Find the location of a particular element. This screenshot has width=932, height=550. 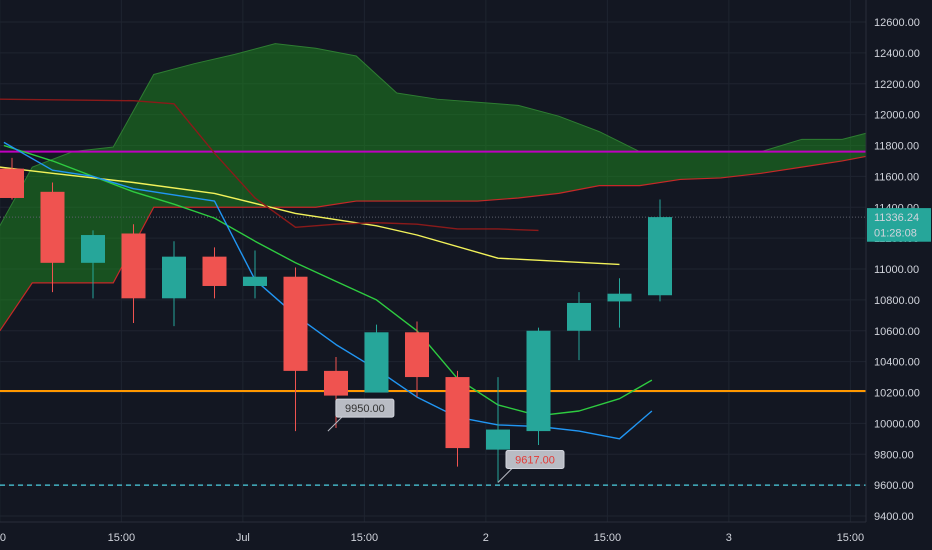

price-callouts: 9950.00 9617.00 is located at coordinates (446, 440).